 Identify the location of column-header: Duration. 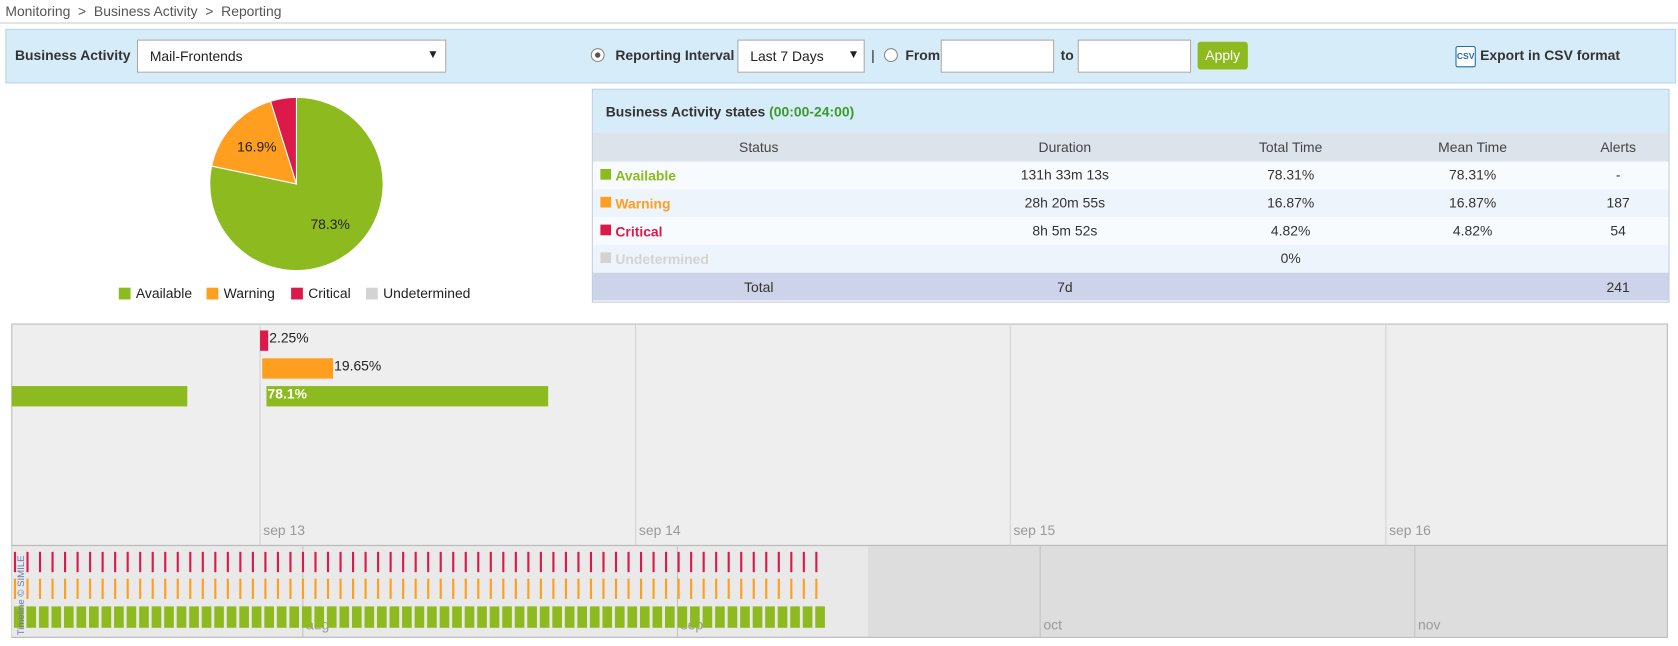
(1065, 147).